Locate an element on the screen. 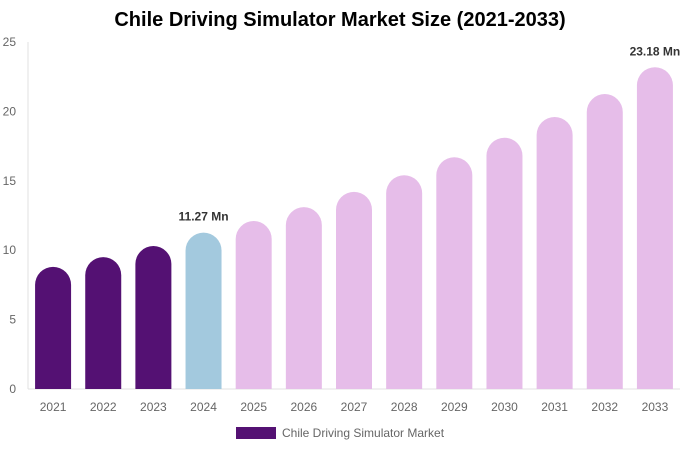  bar-2032 is located at coordinates (604, 242).